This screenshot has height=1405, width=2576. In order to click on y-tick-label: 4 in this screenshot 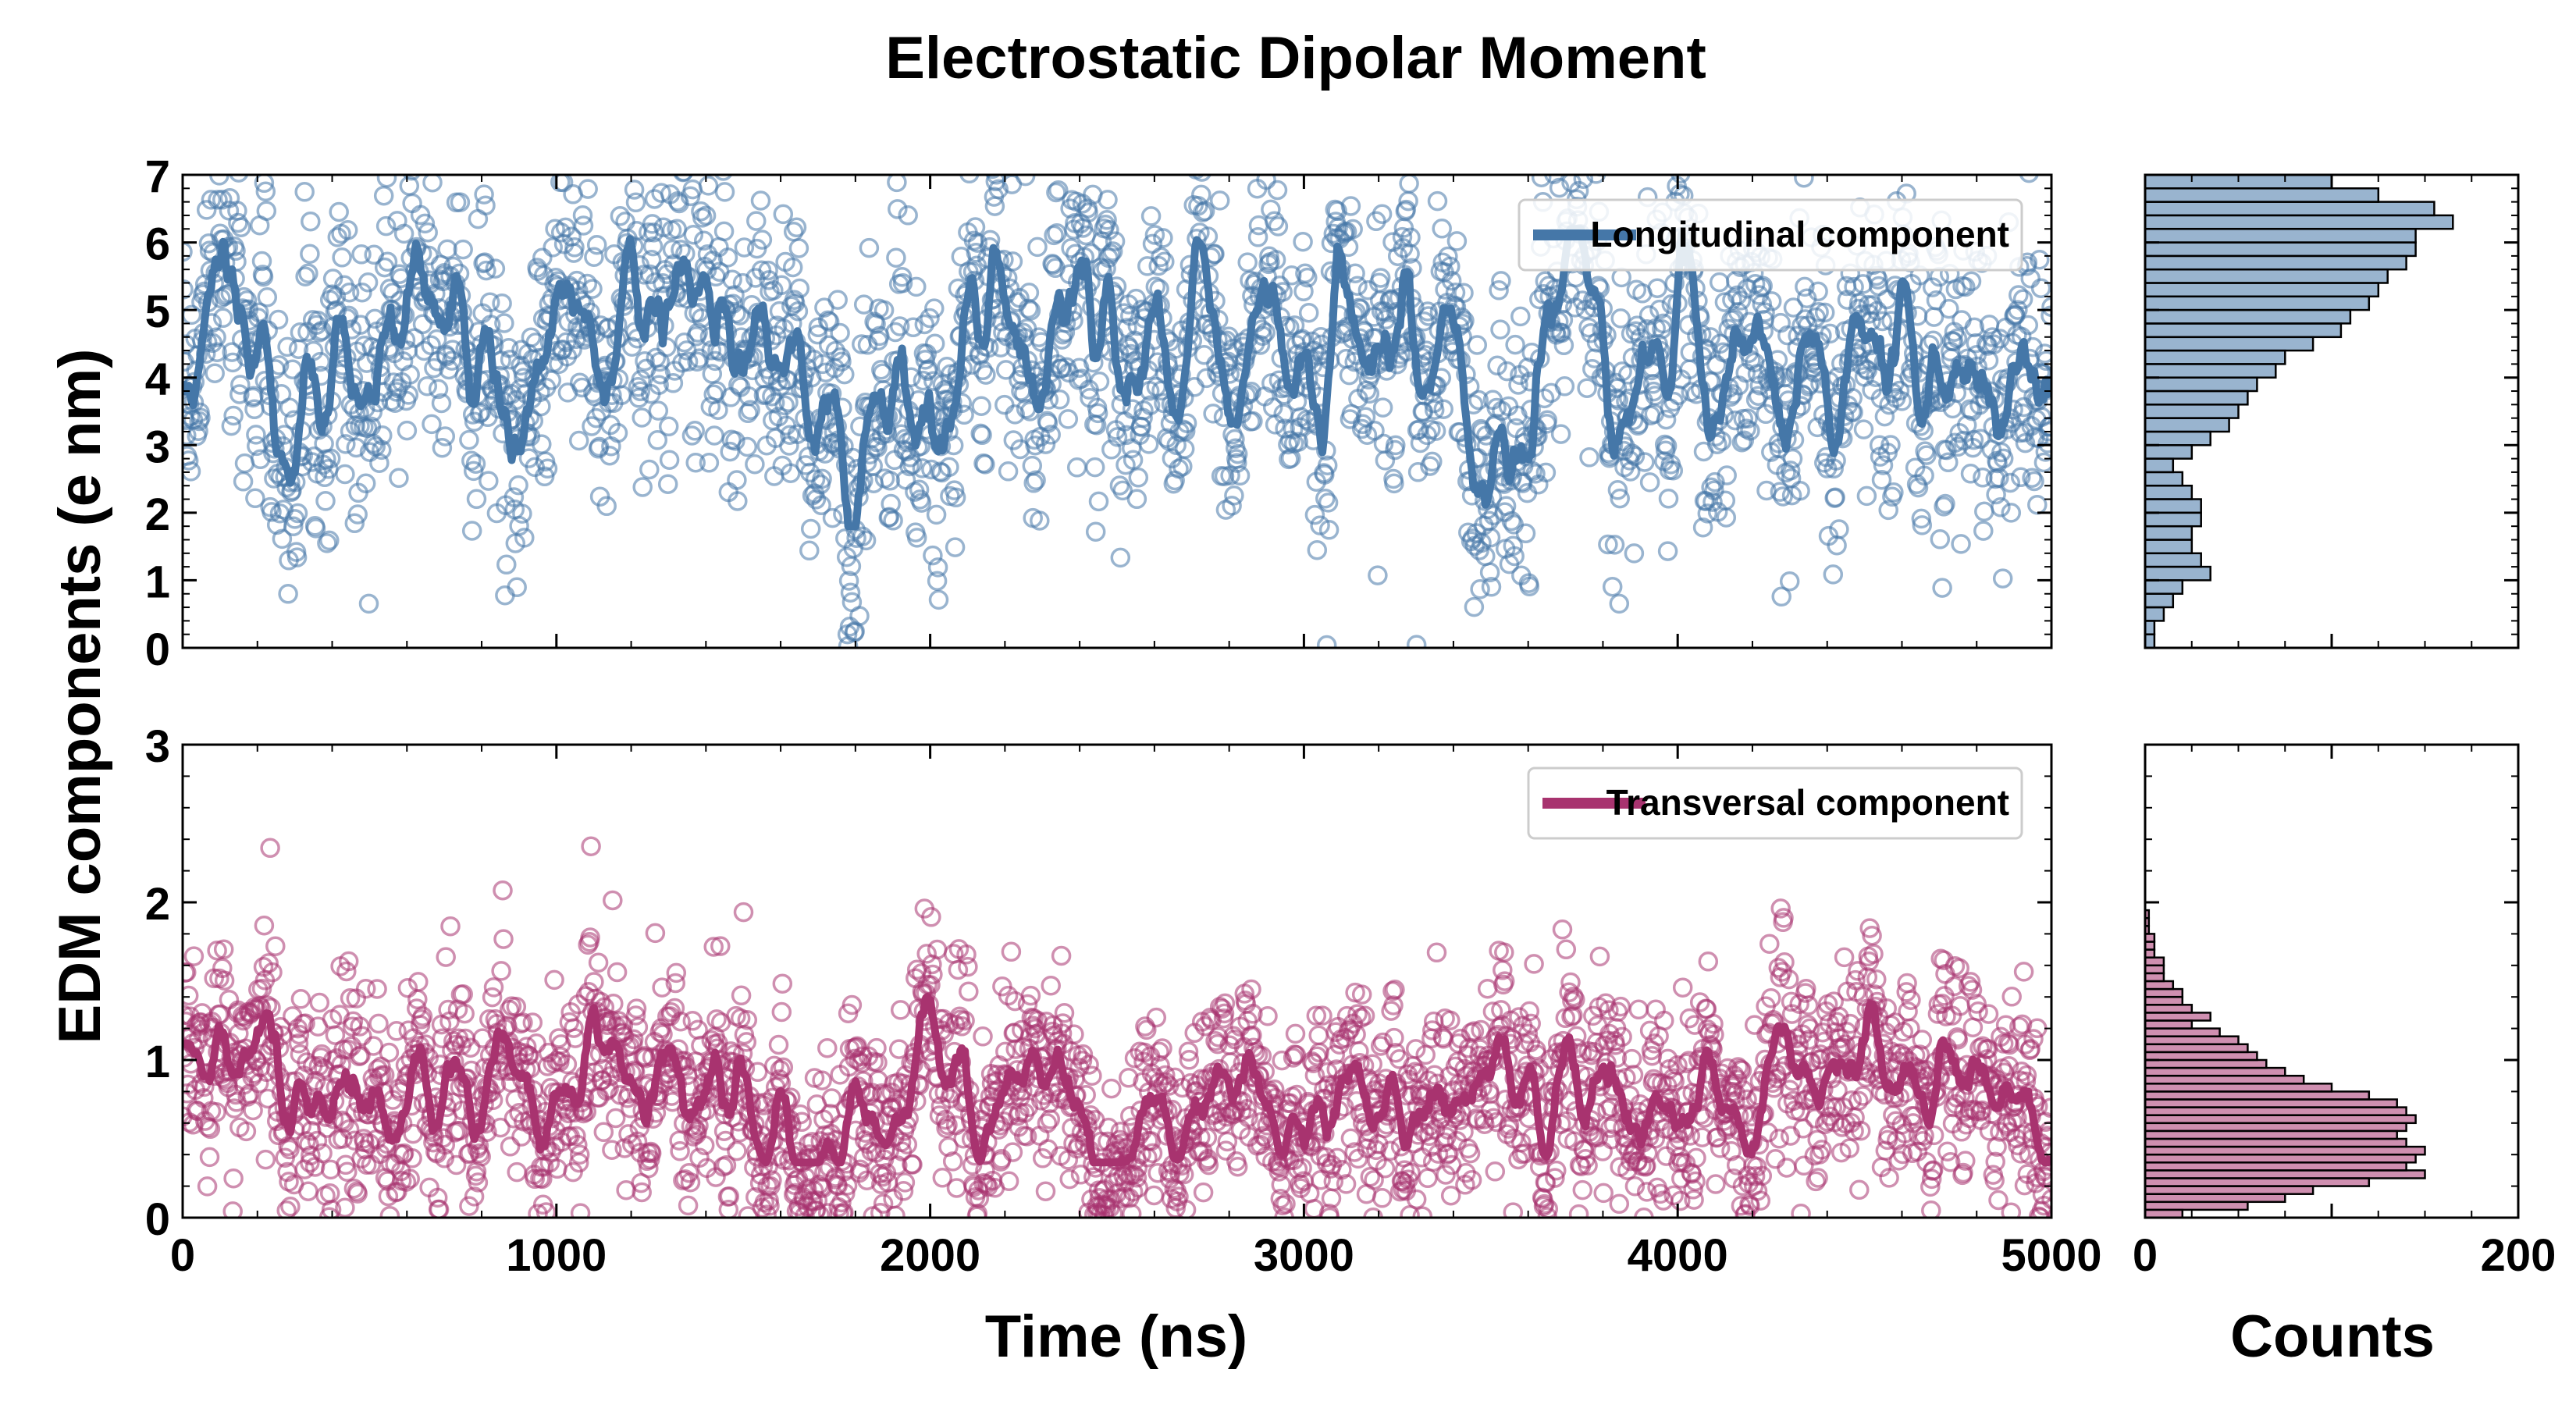, I will do `click(157, 379)`.